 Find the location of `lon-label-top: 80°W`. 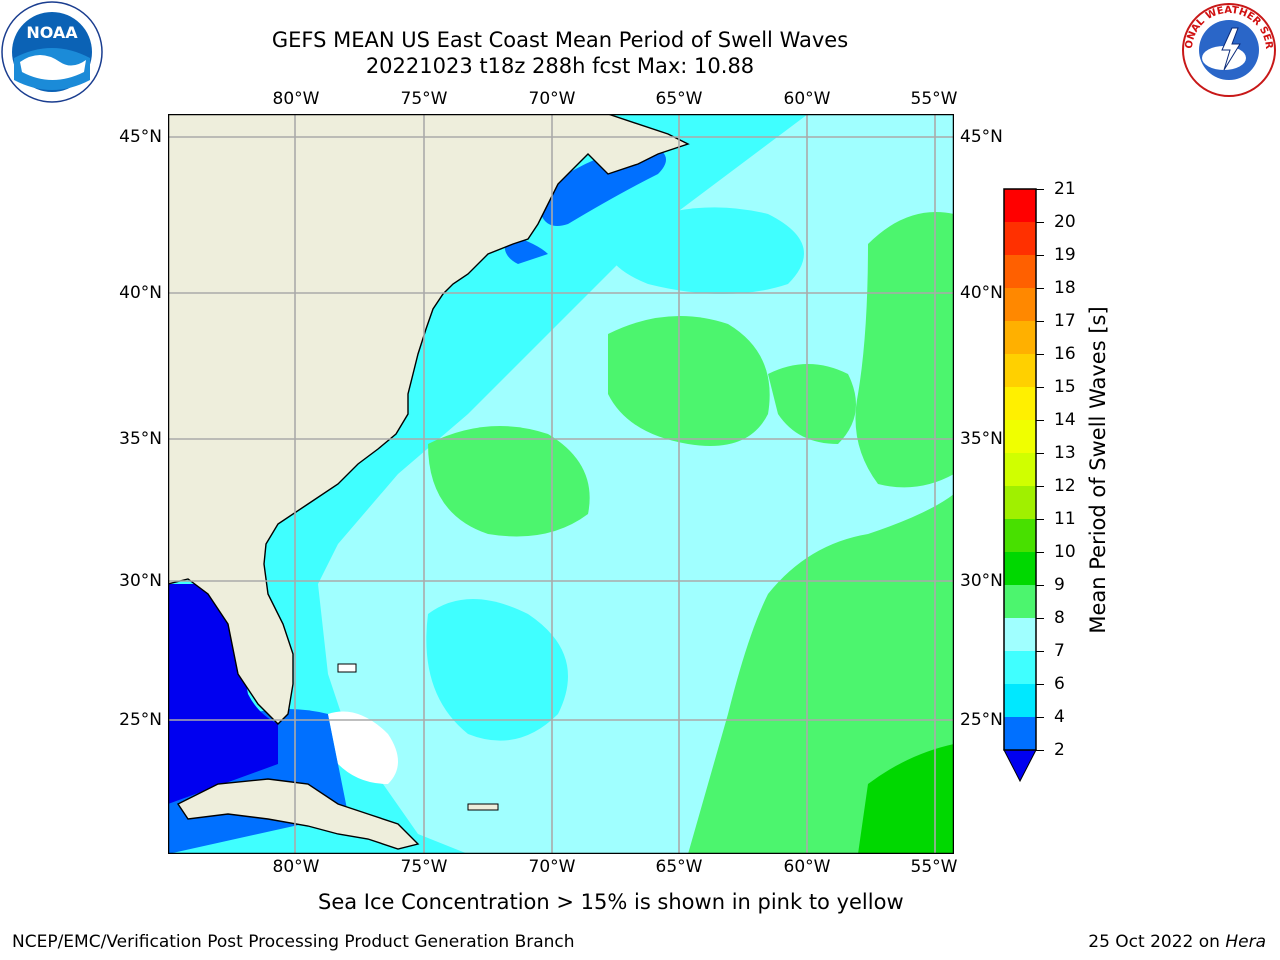

lon-label-top: 80°W is located at coordinates (296, 99).